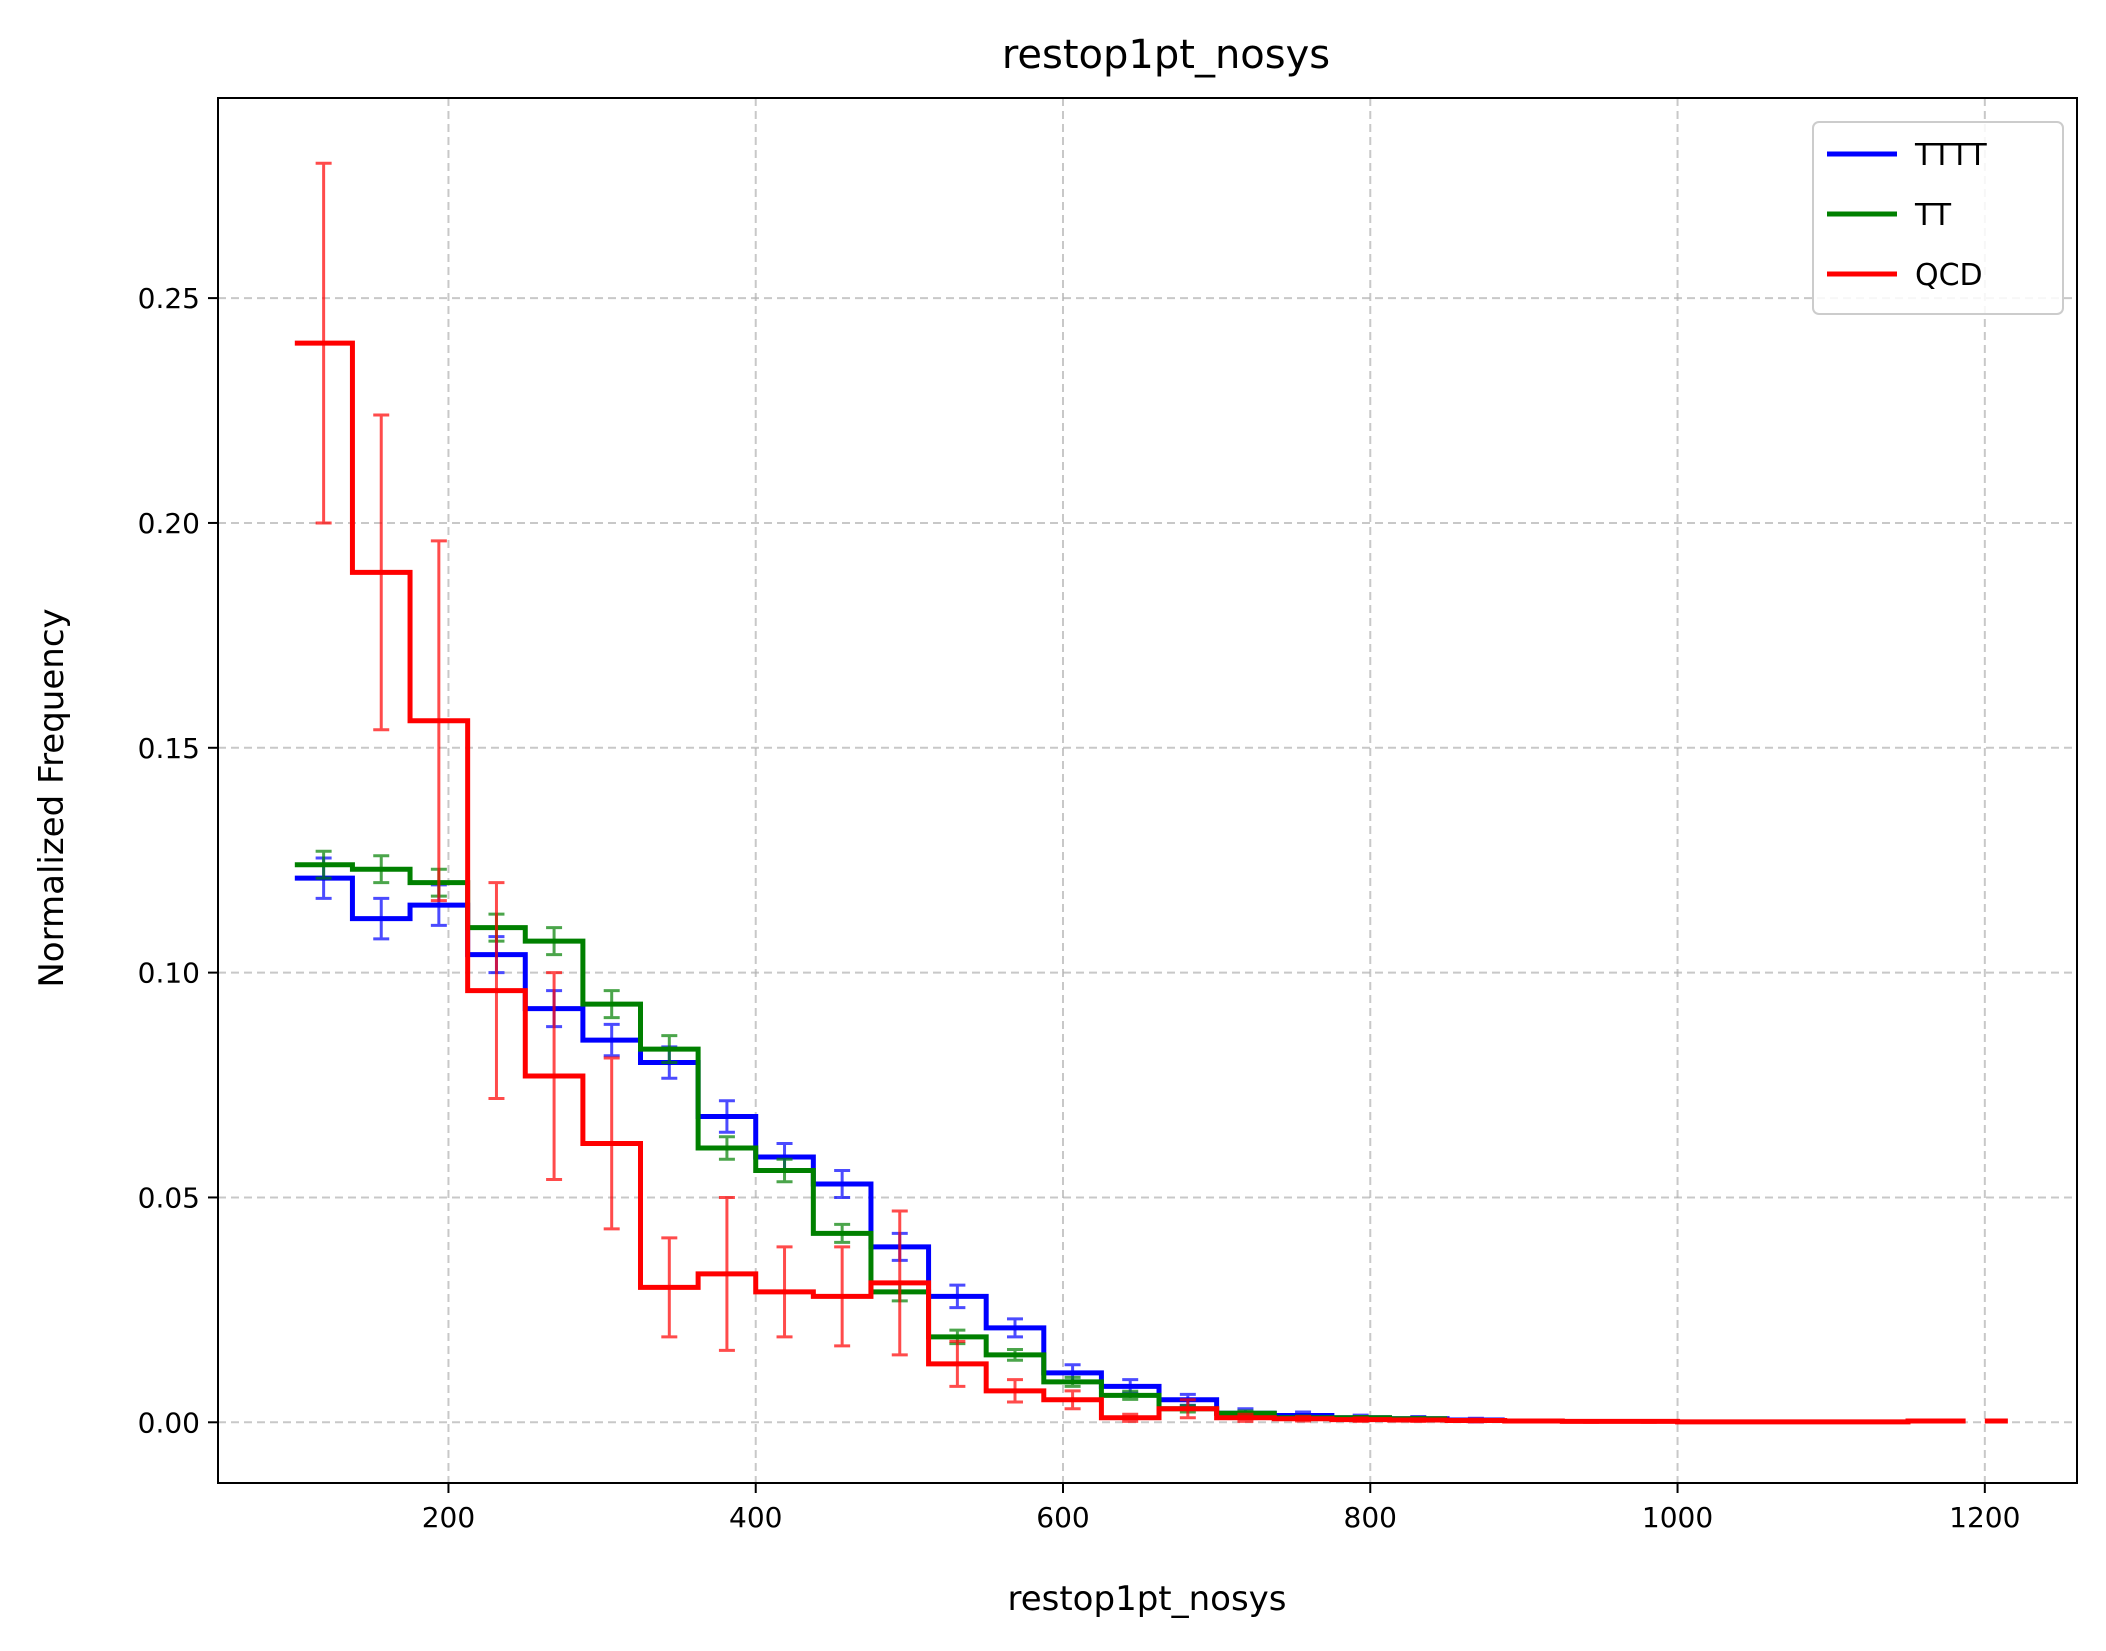 This screenshot has width=2106, height=1651. What do you see at coordinates (1949, 275) in the screenshot?
I see `legend-label-qcd: QCD` at bounding box center [1949, 275].